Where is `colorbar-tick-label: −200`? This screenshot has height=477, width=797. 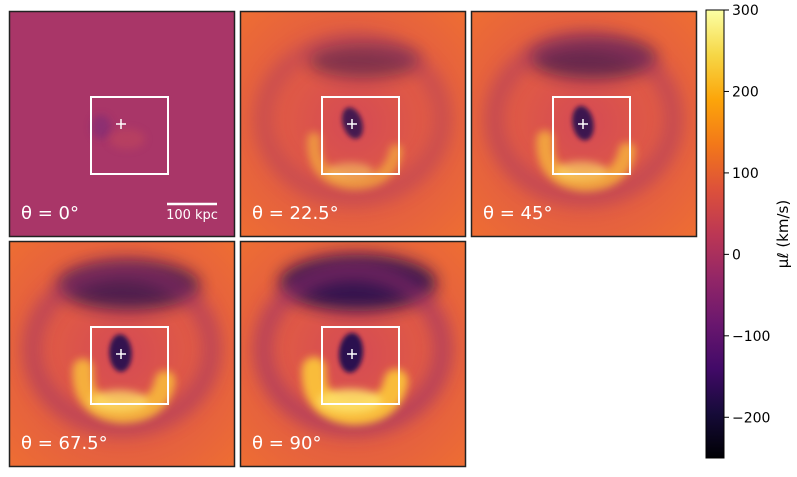
colorbar-tick-label: −200 is located at coordinates (751, 418).